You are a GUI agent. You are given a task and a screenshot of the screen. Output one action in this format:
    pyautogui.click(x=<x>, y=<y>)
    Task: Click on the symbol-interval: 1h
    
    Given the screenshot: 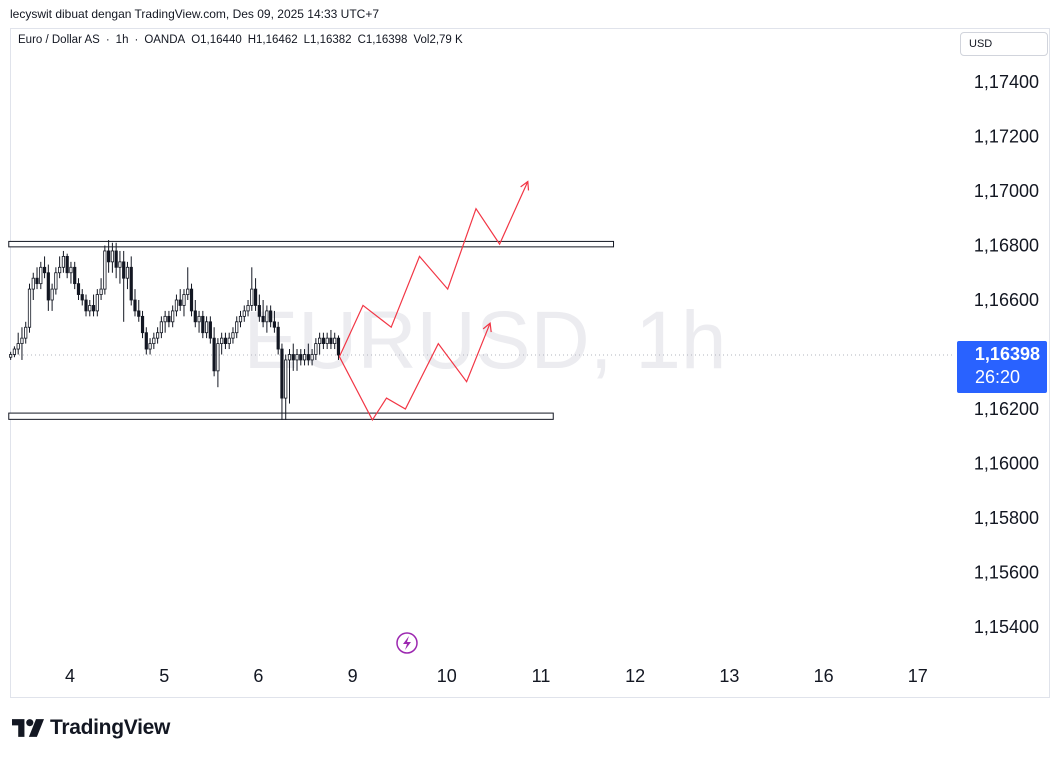 What is the action you would take?
    pyautogui.click(x=122, y=40)
    